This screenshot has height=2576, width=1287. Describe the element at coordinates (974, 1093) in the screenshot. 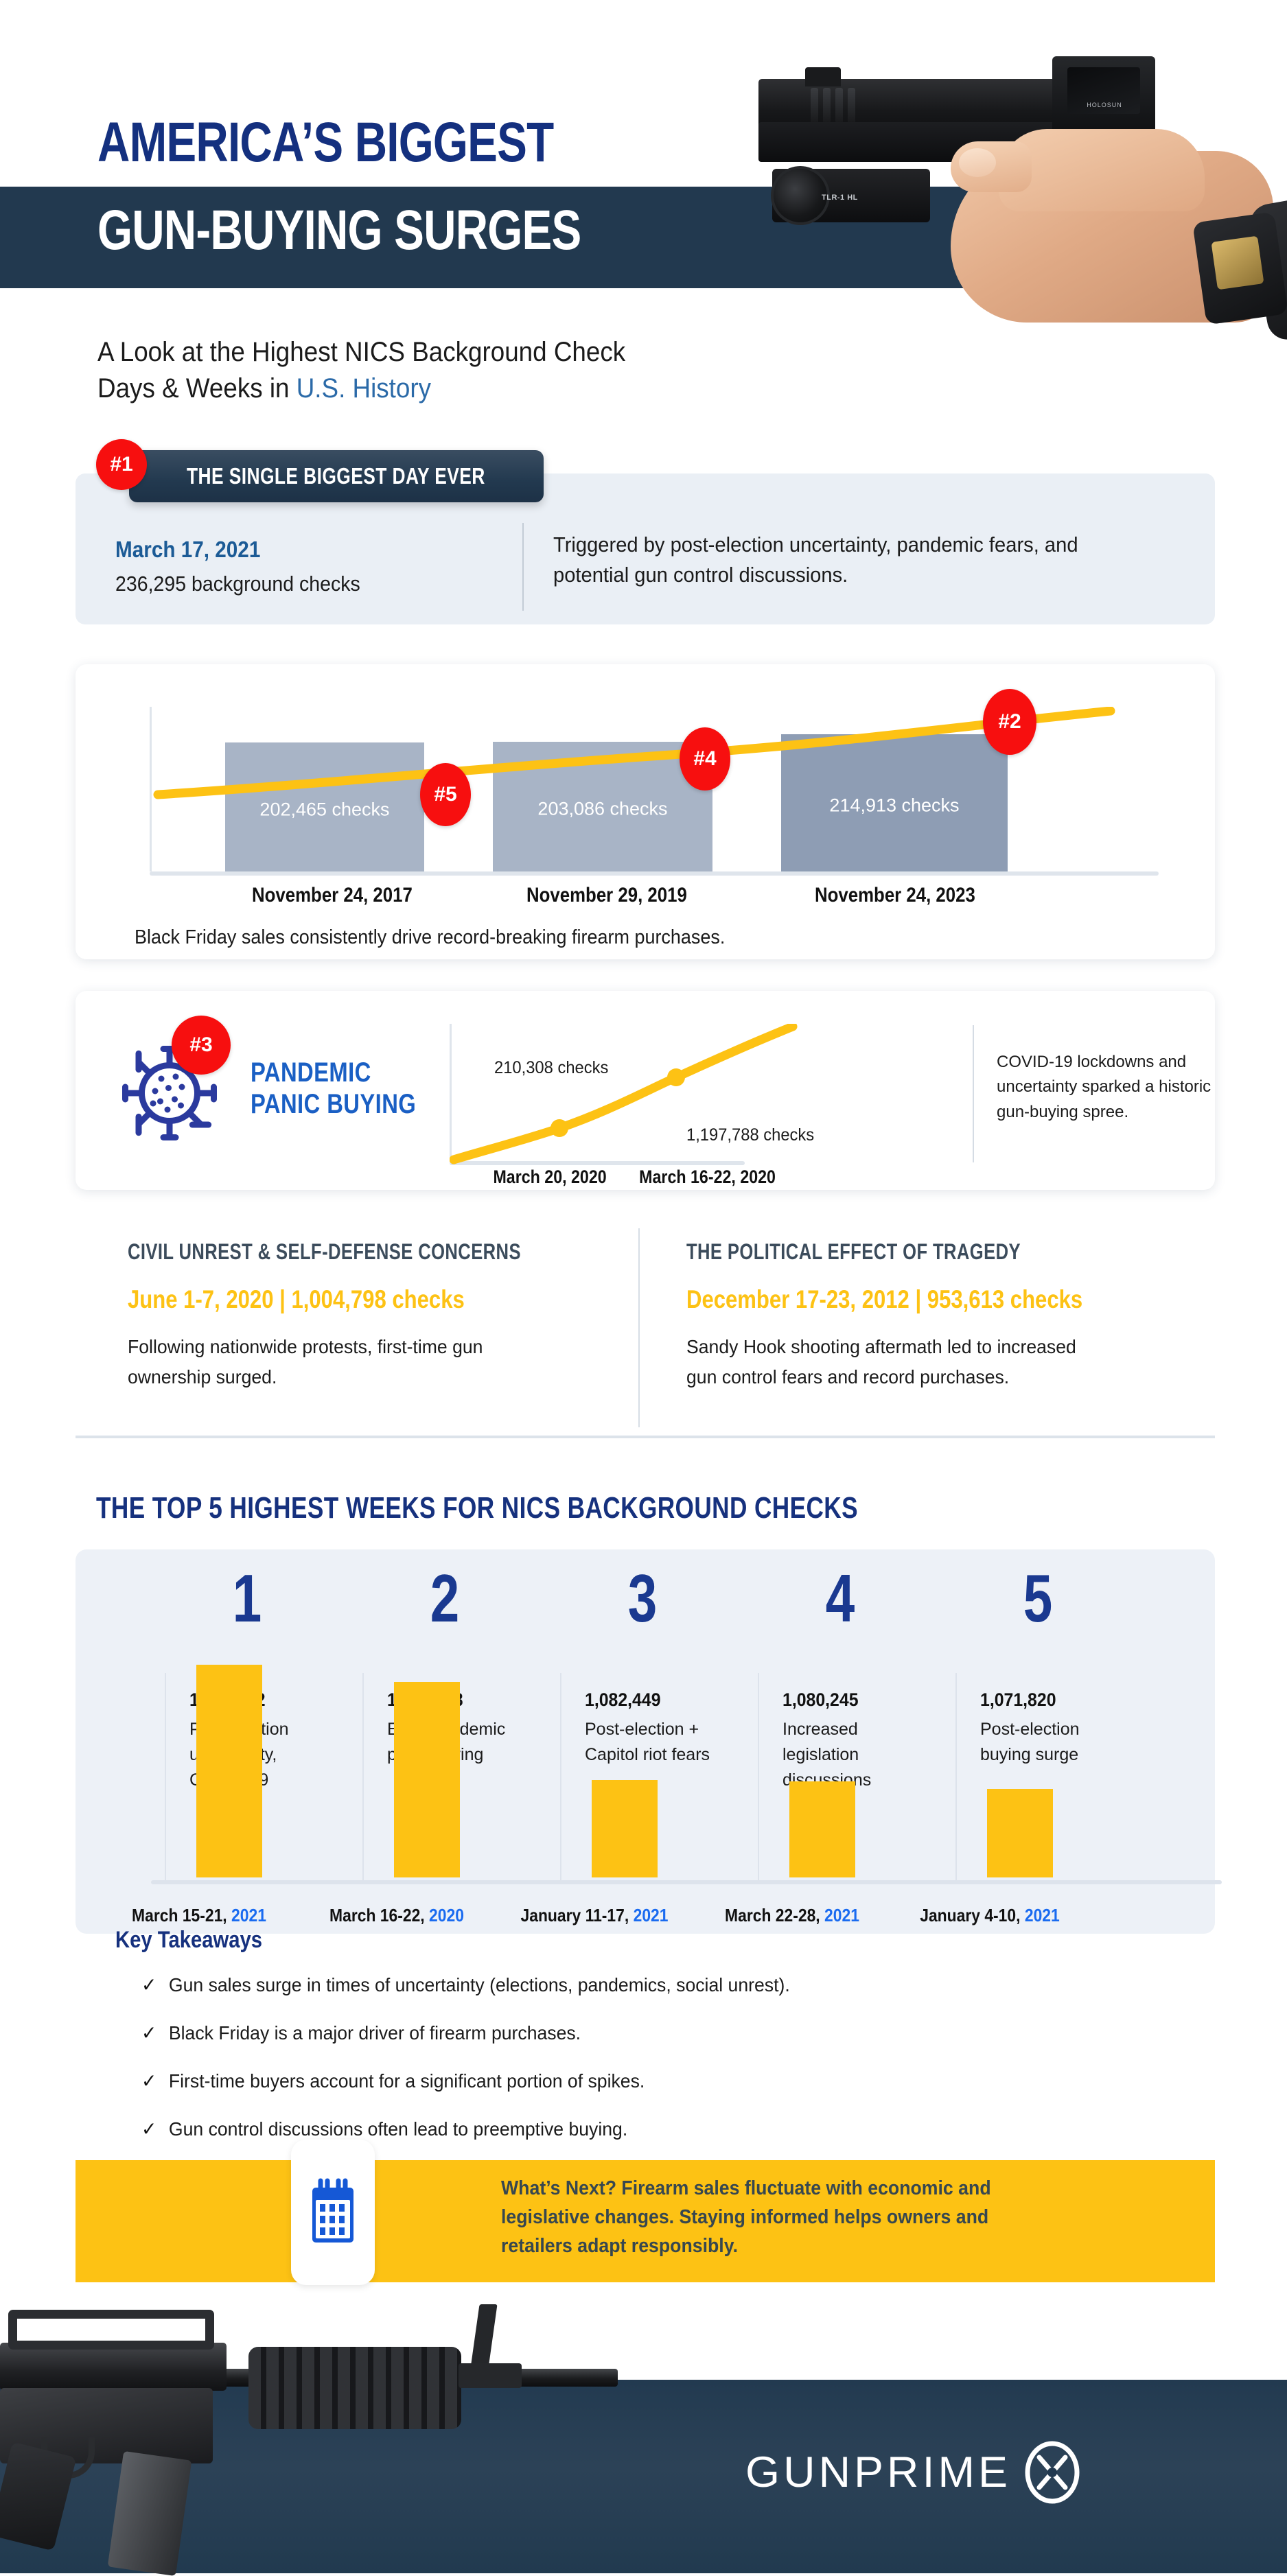

I see `pandemic-divider` at that location.